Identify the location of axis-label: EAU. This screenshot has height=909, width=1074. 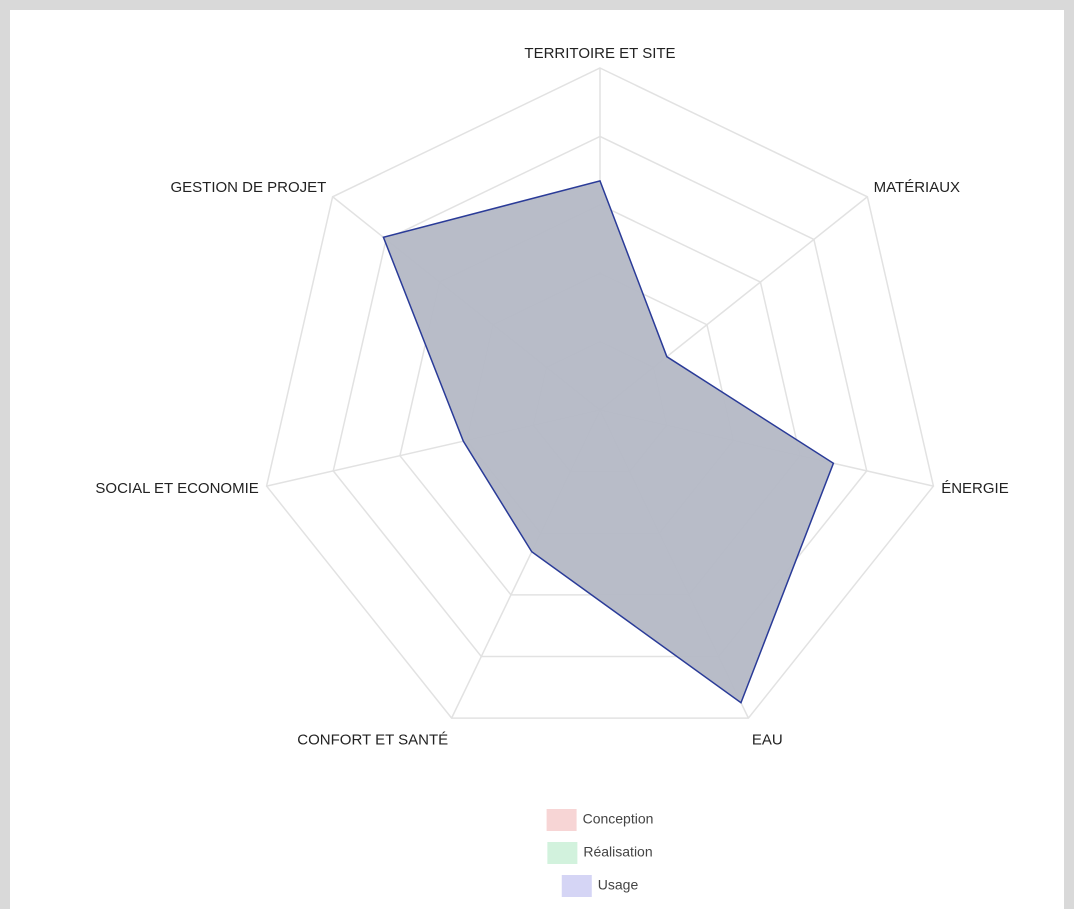
(767, 740).